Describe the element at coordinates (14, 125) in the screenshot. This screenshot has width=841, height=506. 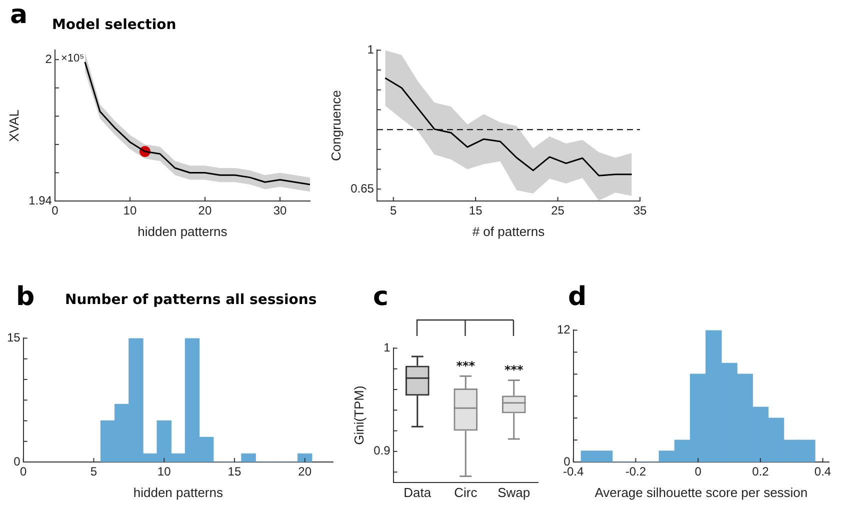
I see `y-axis-title: XVAL` at that location.